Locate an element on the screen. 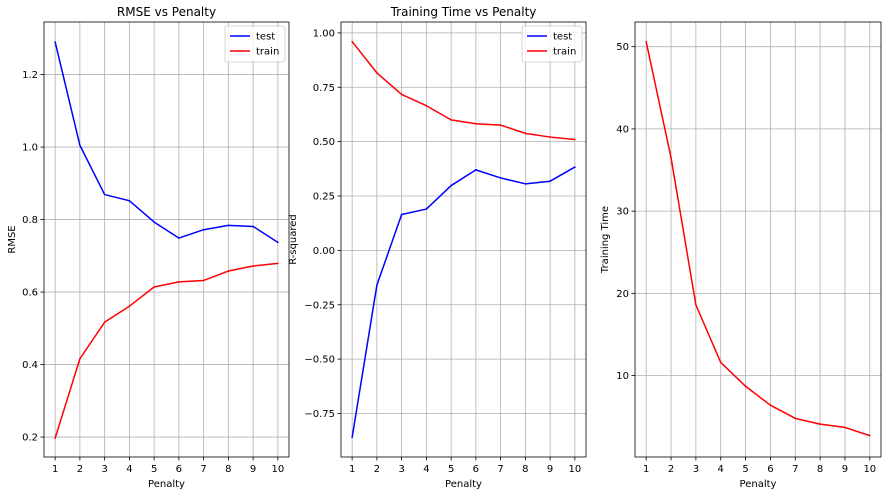 The height and width of the screenshot is (496, 891). y-tick-label: 0.6 is located at coordinates (30, 293).